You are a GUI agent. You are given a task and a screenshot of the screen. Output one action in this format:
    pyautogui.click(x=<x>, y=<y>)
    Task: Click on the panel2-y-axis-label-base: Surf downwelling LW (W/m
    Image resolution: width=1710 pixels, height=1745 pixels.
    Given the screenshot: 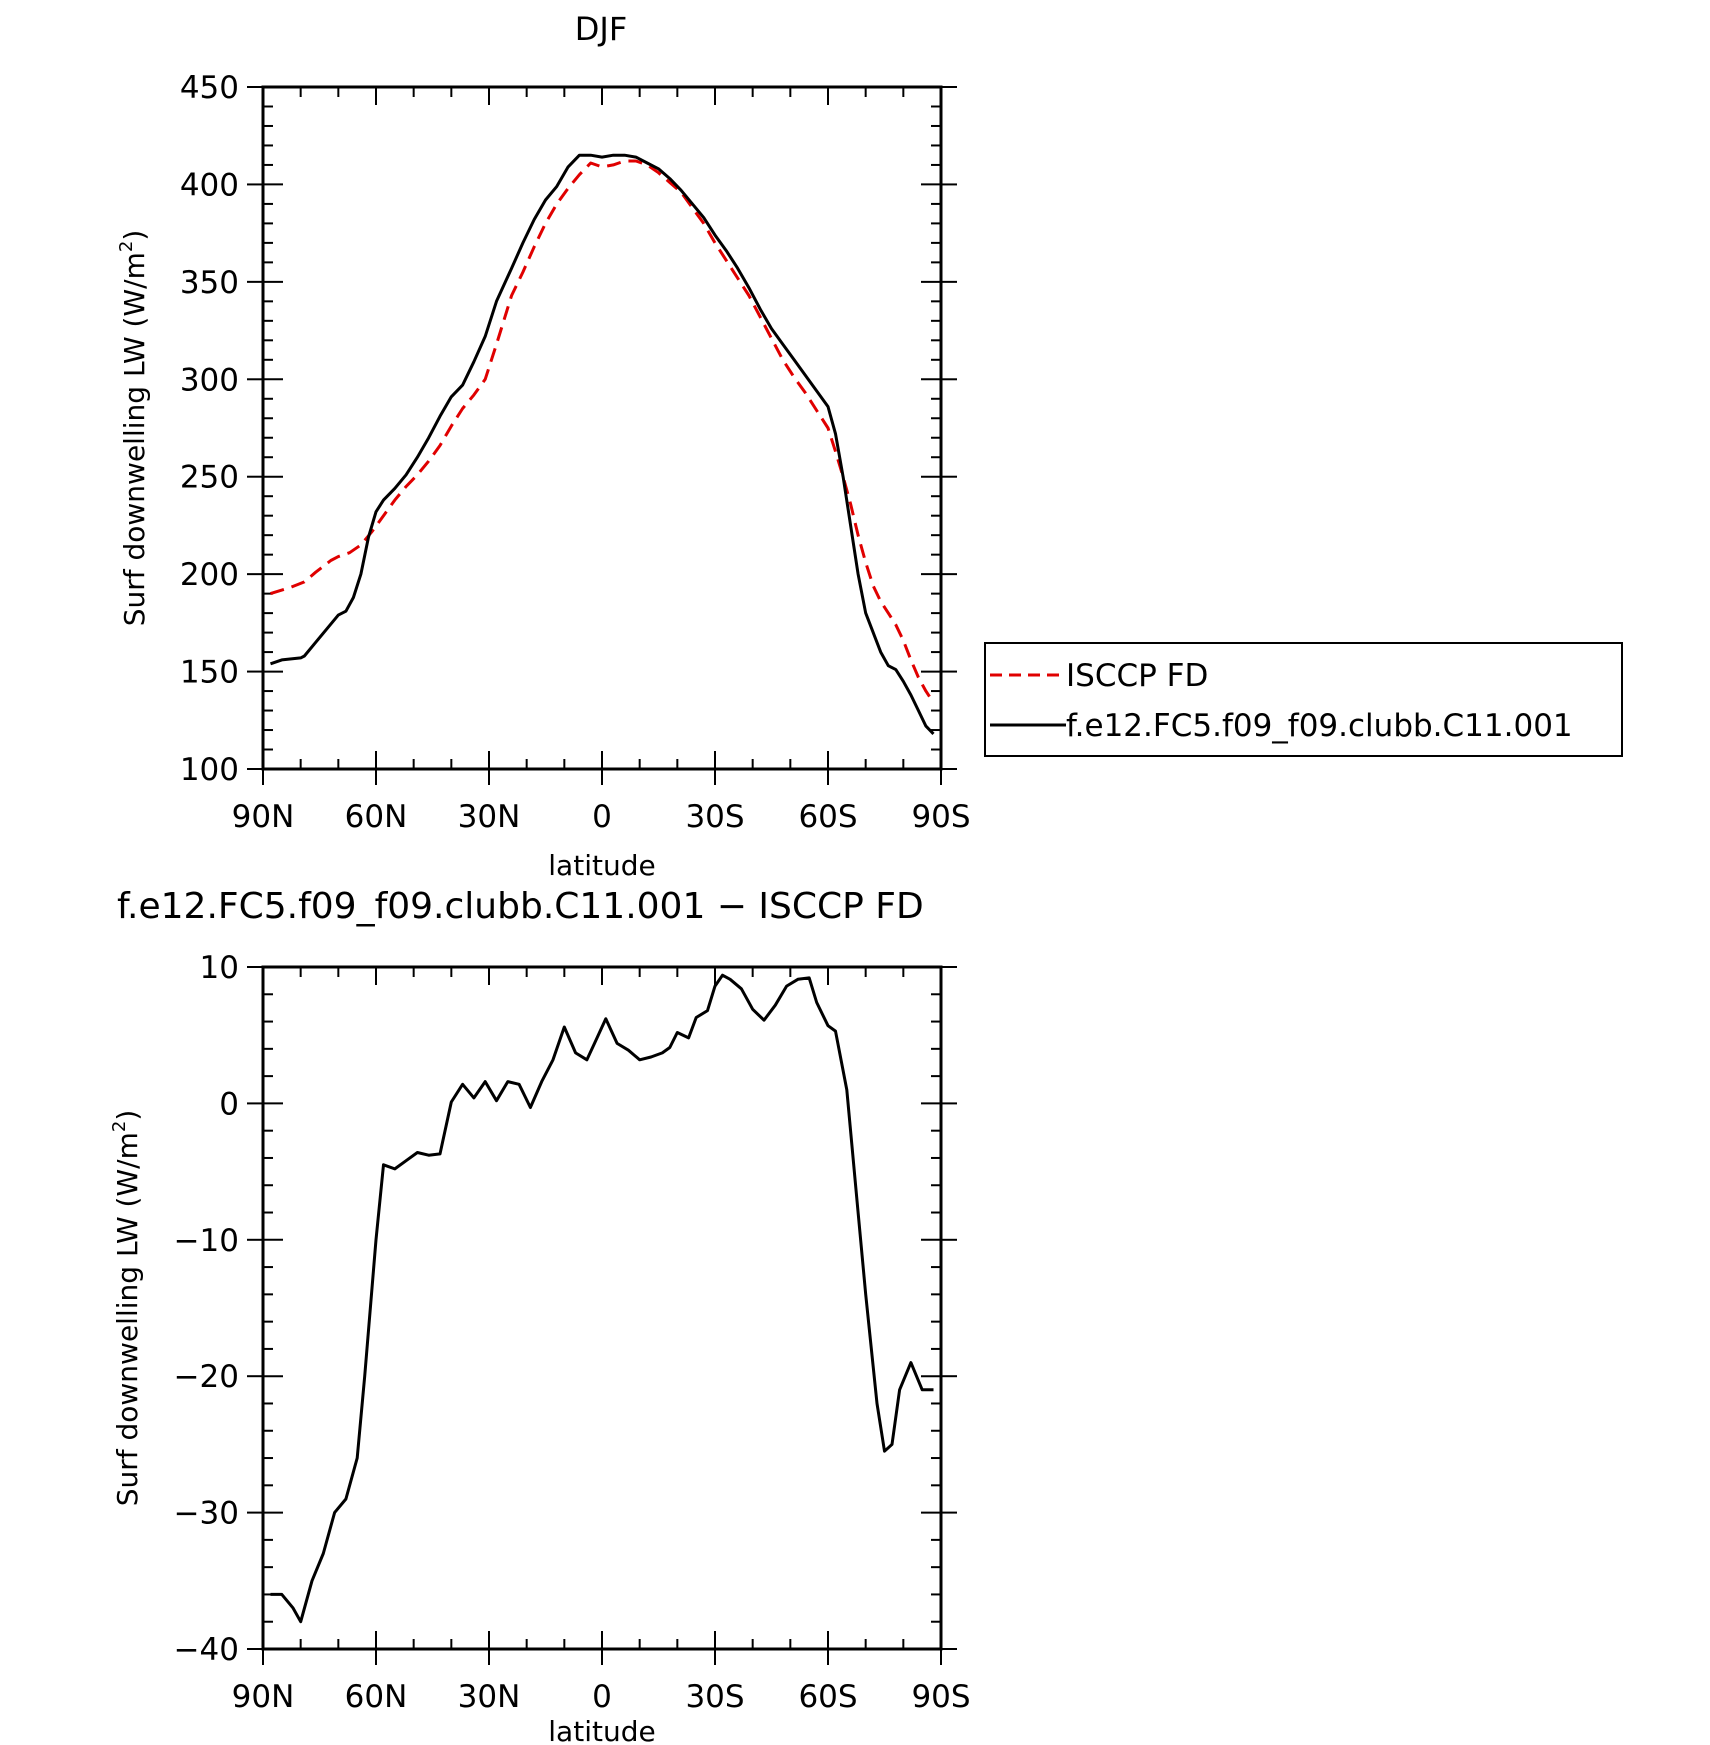 What is the action you would take?
    pyautogui.click(x=127, y=1319)
    